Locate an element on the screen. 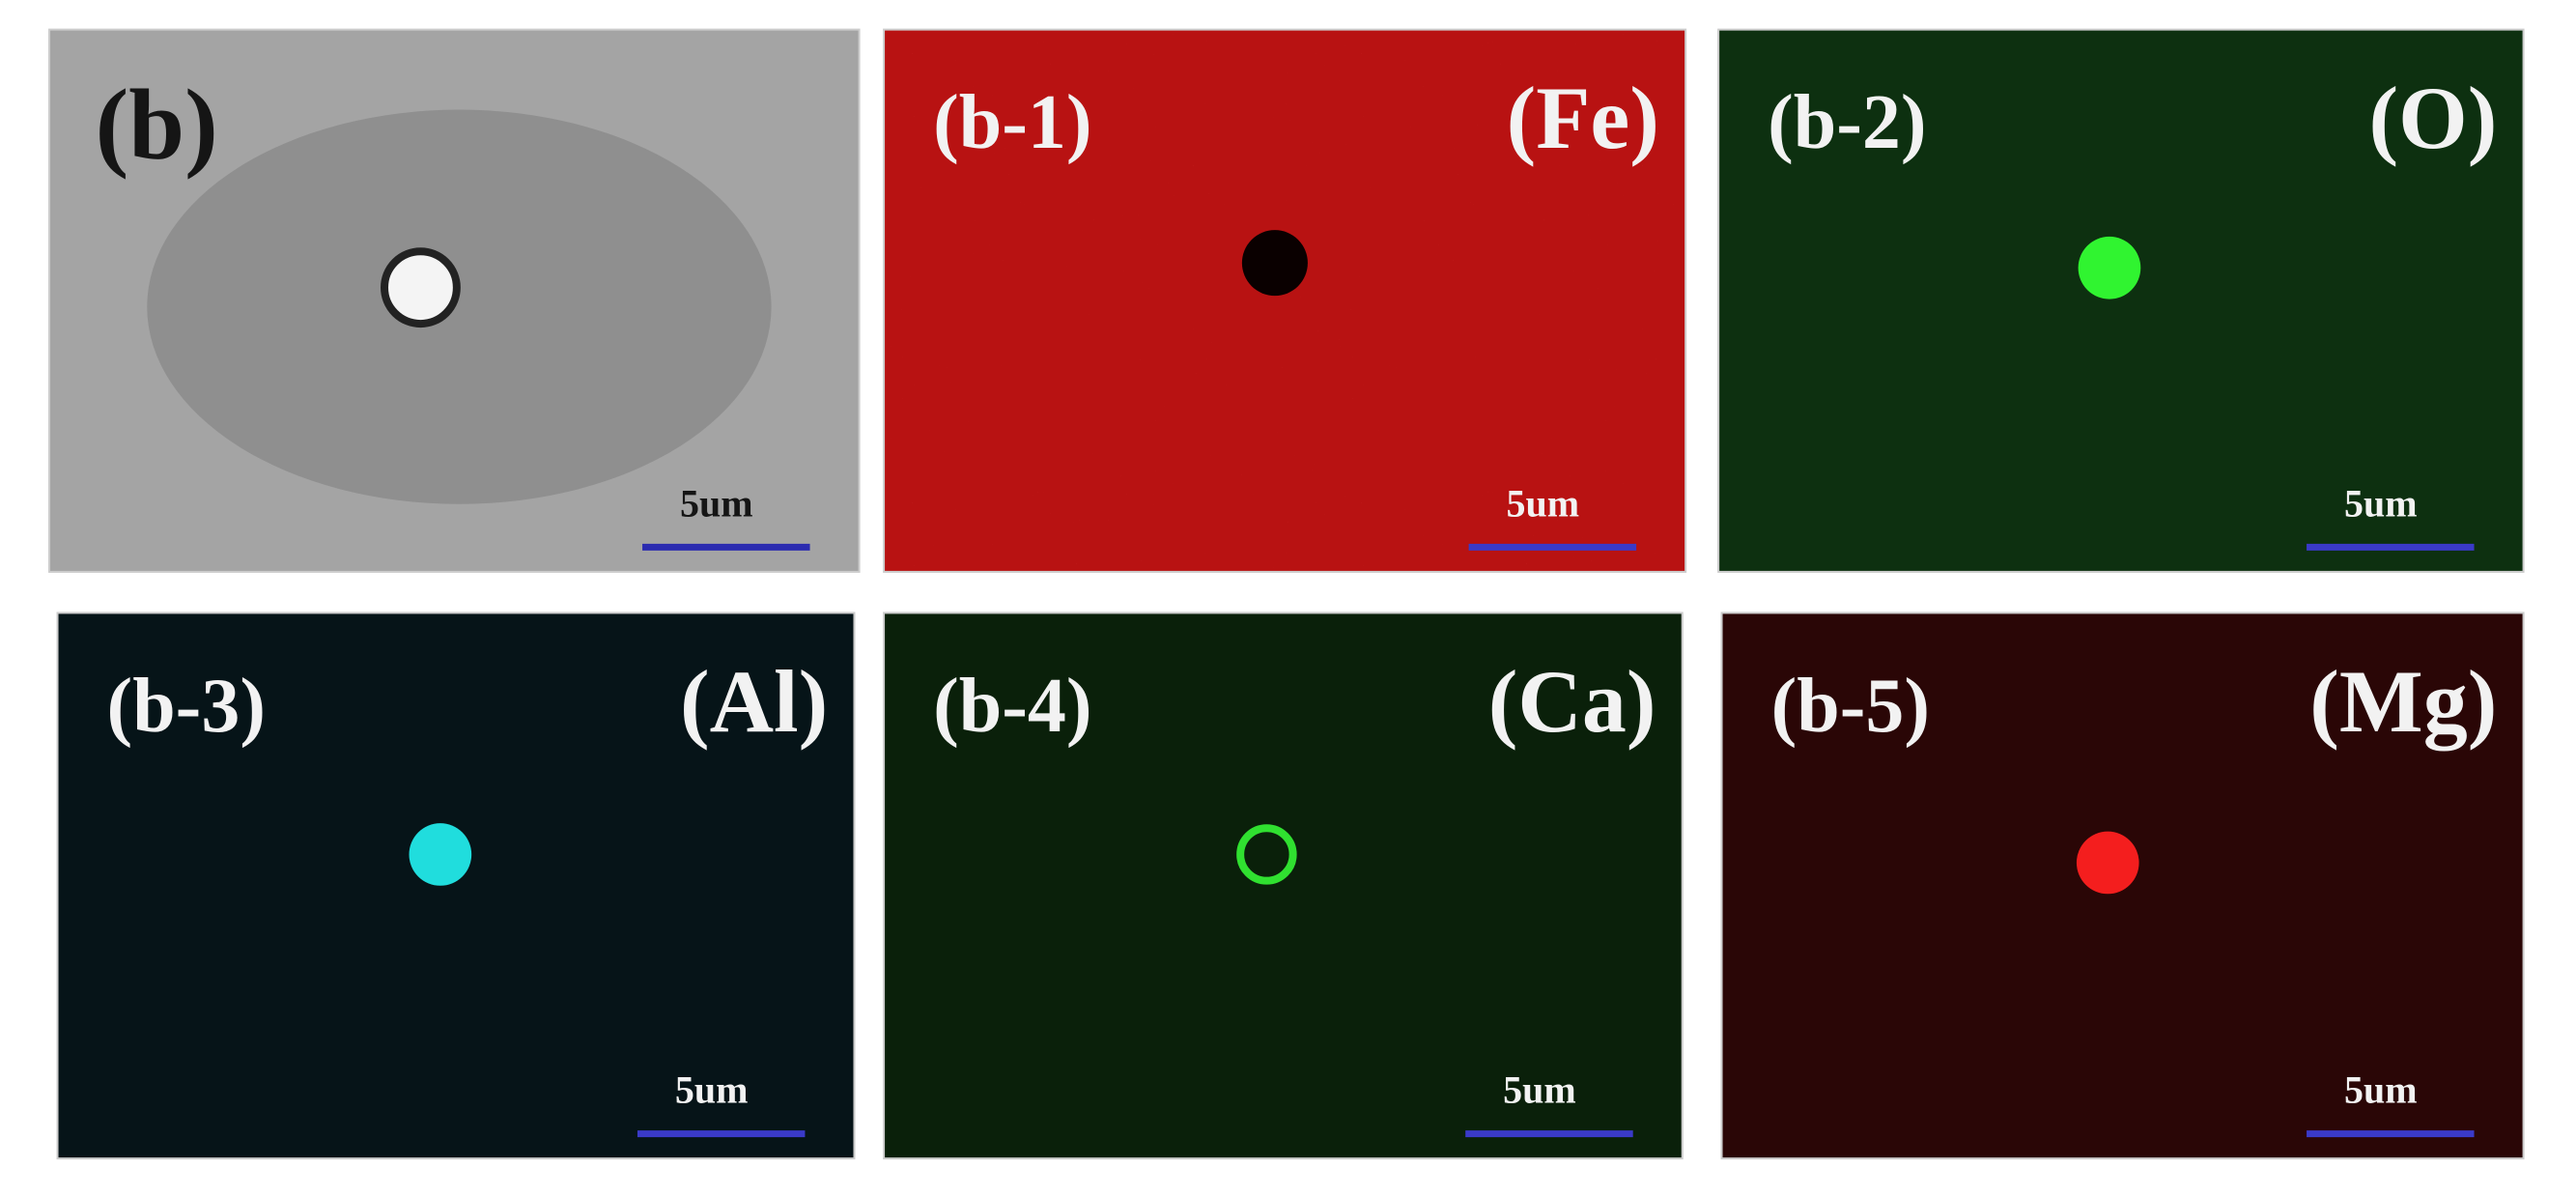 The height and width of the screenshot is (1196, 2576). panel: (b-5) (Mg) 5um is located at coordinates (2122, 886).